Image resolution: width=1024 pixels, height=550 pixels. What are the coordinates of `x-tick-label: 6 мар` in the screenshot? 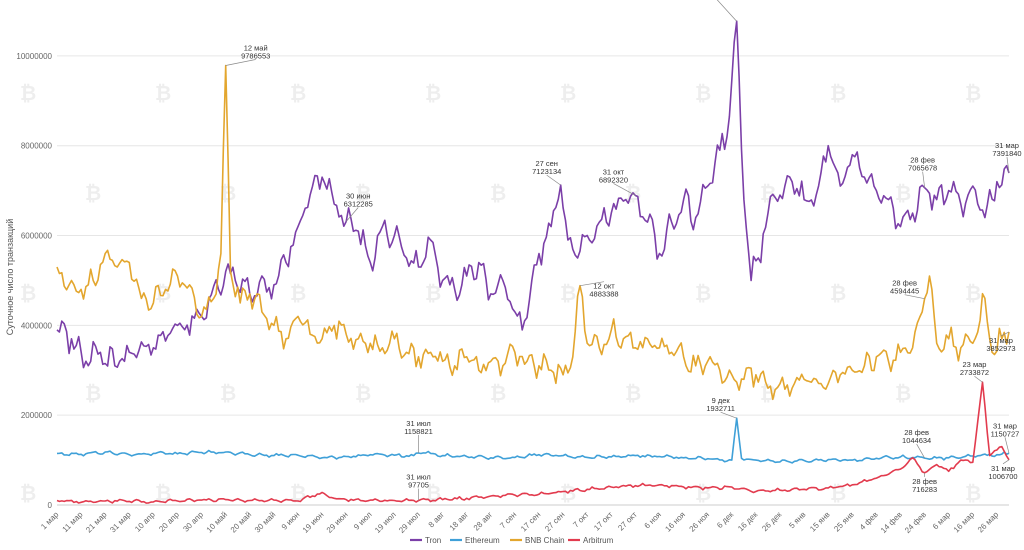 It's located at (942, 521).